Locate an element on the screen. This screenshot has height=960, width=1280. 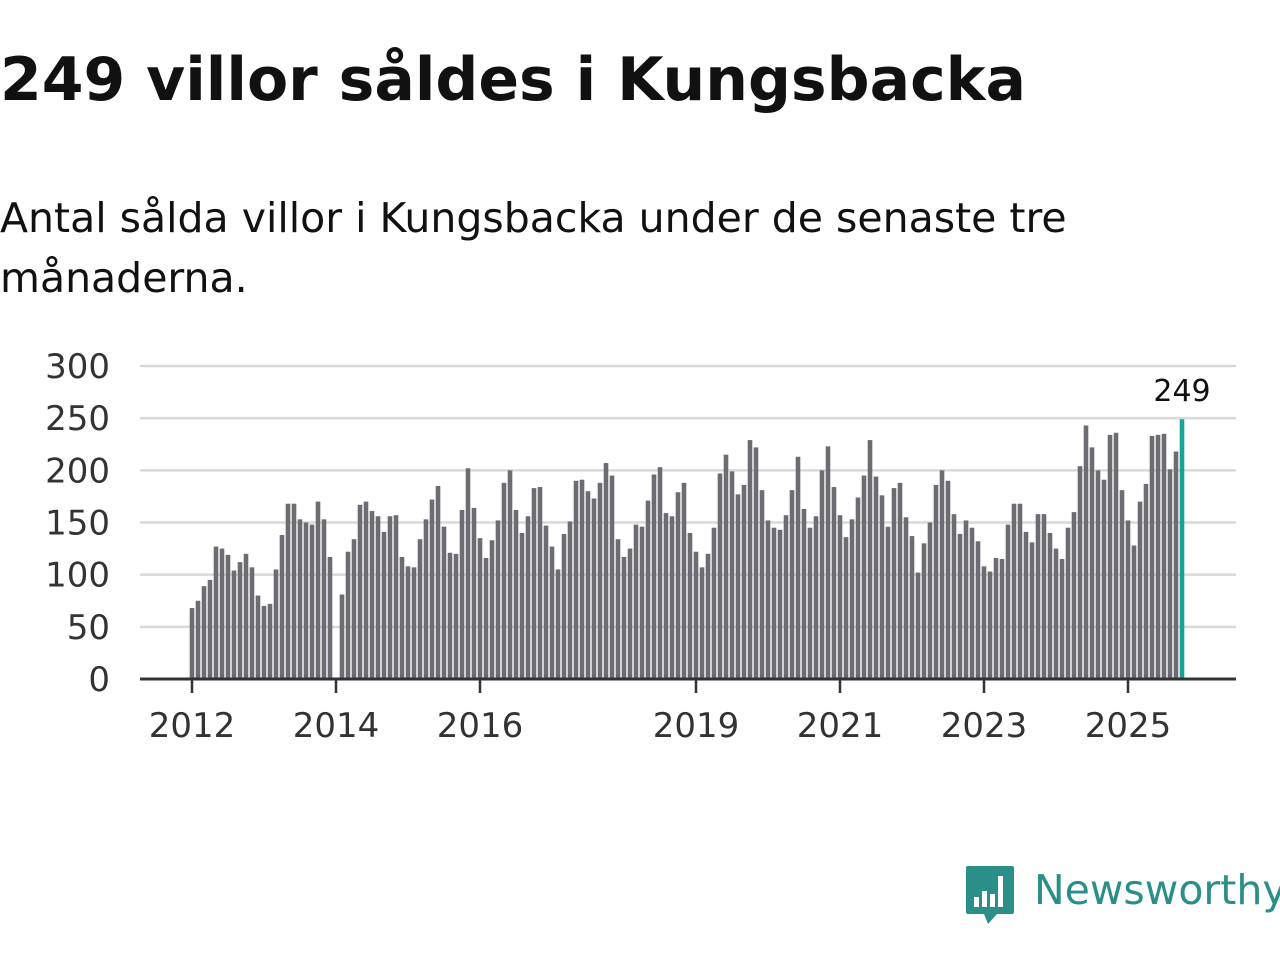
y-tick-label: 250 is located at coordinates (77, 419).